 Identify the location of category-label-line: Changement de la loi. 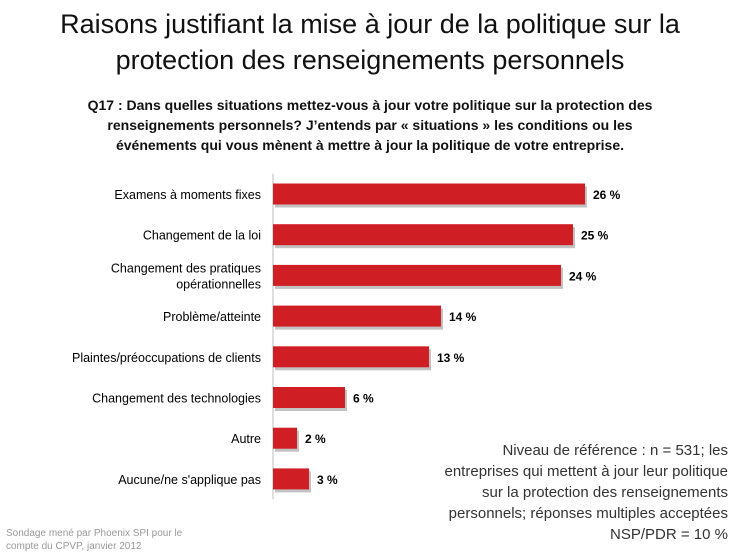
(202, 236).